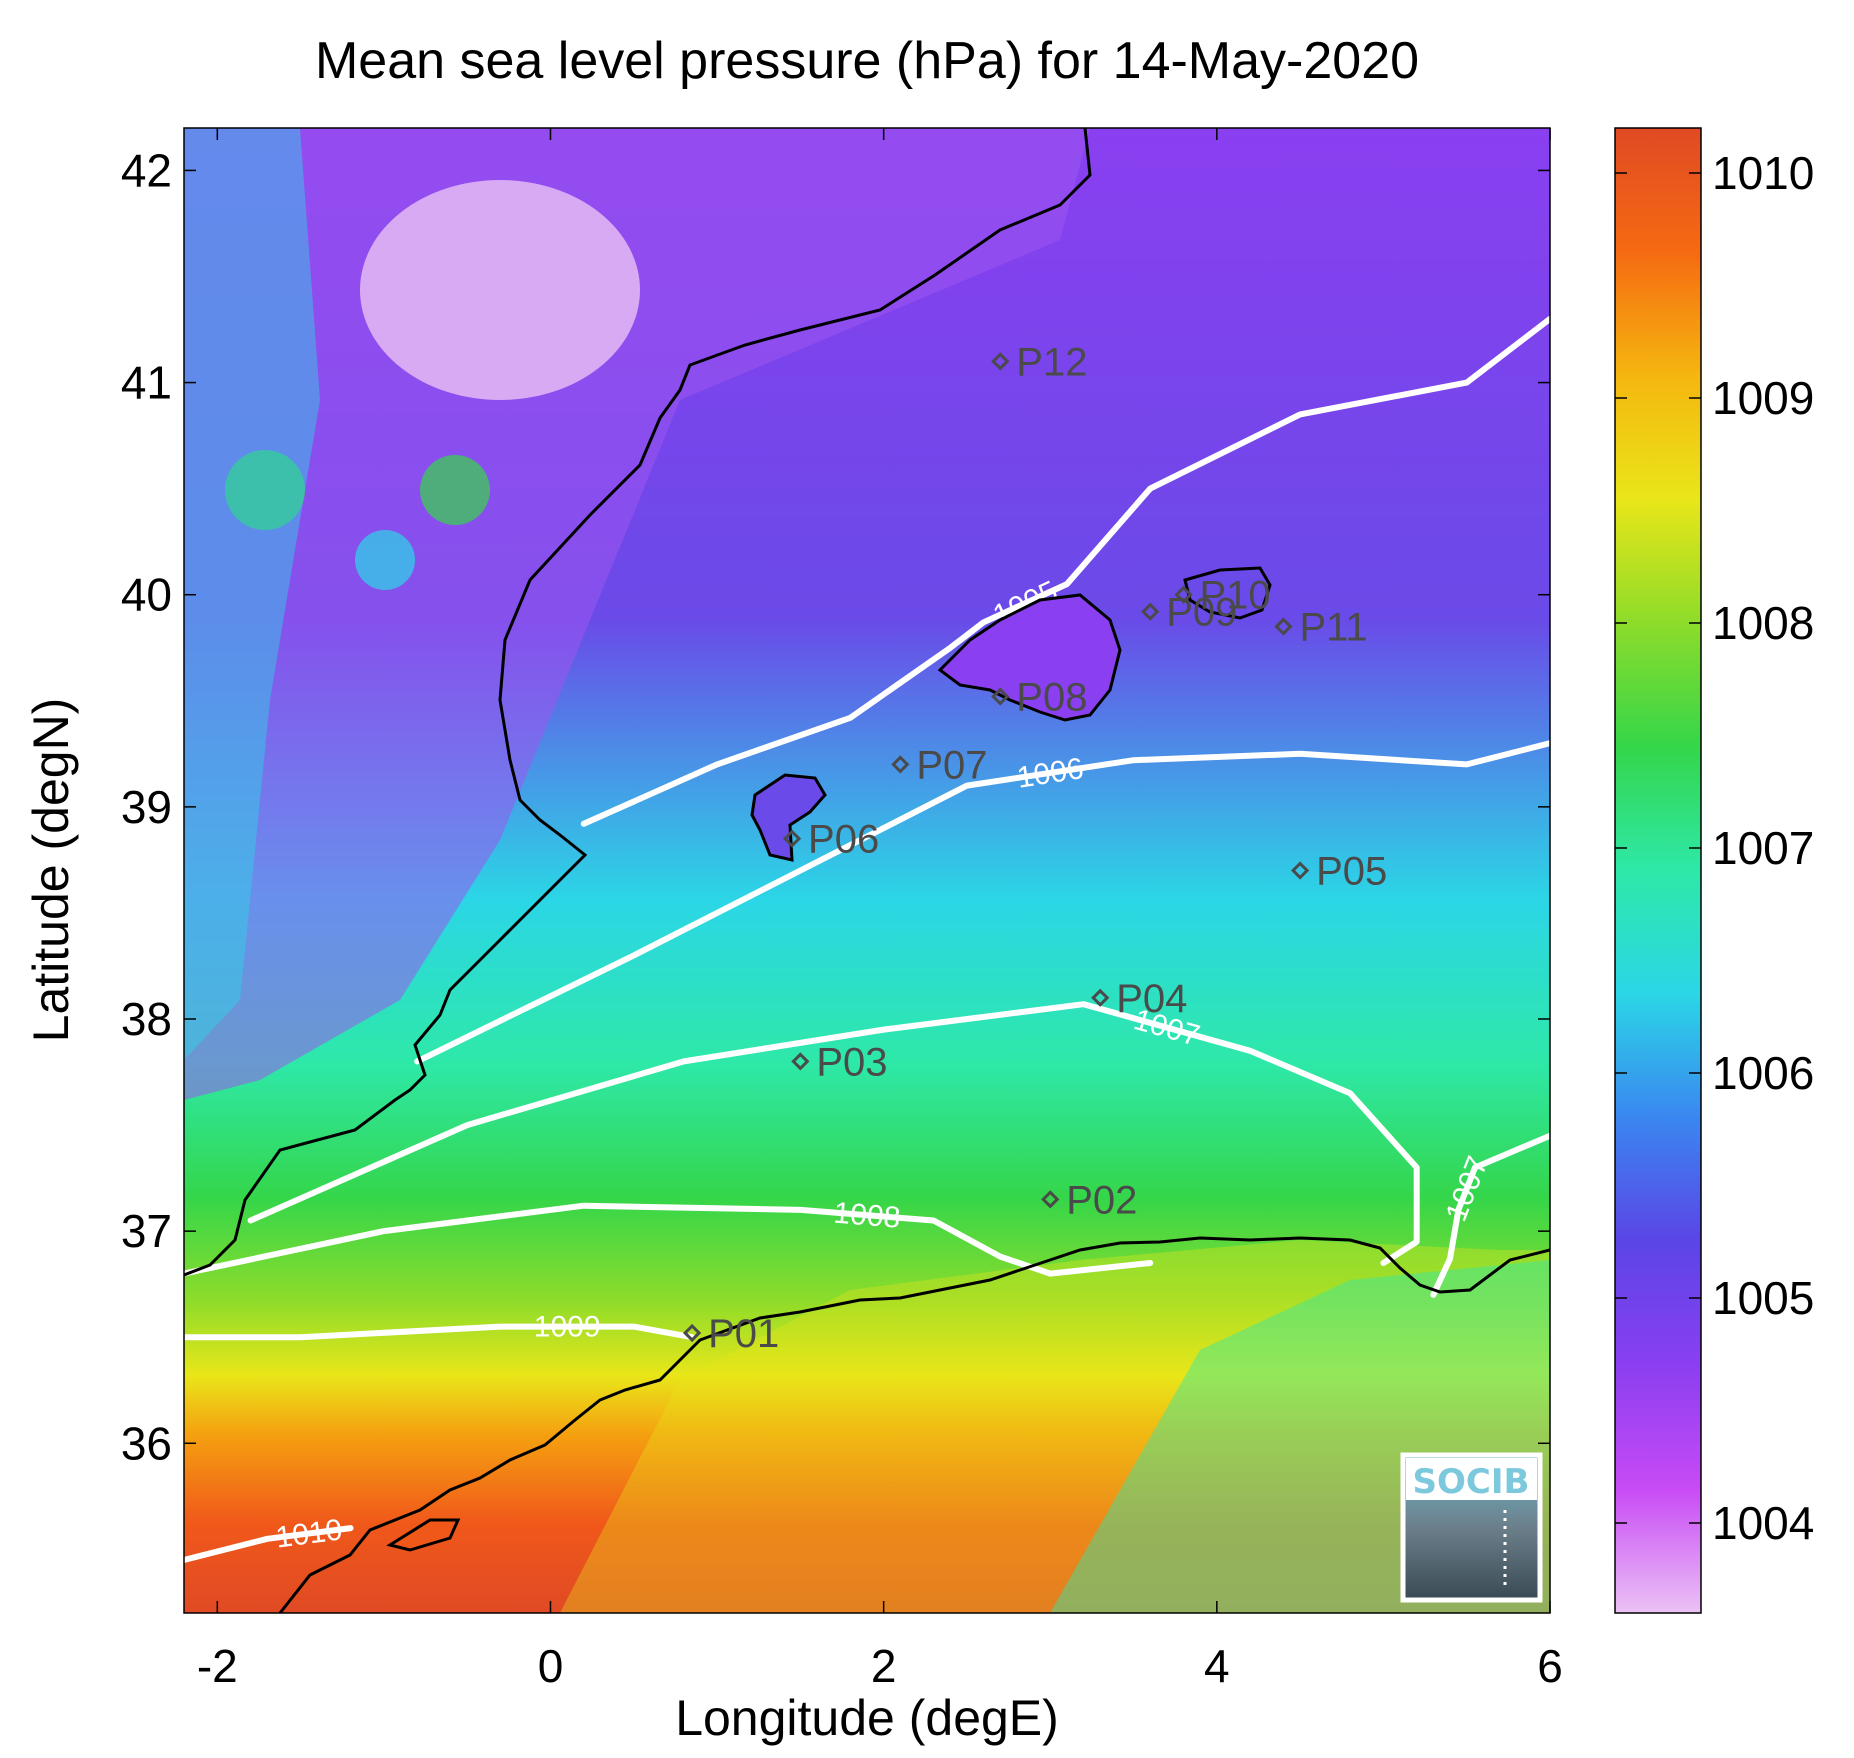 The height and width of the screenshot is (1758, 1854). Describe the element at coordinates (500, 290) in the screenshot. I see `low-pressure-core` at that location.